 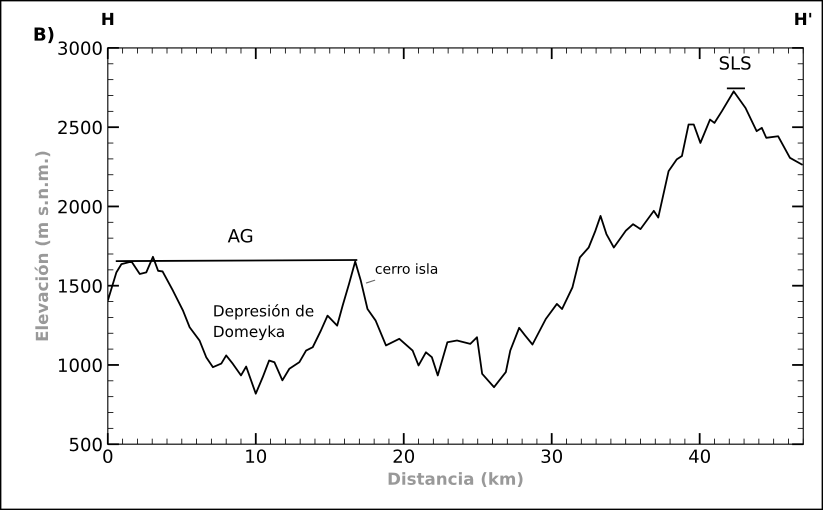 What do you see at coordinates (80, 286) in the screenshot?
I see `y-tick-label: 1500` at bounding box center [80, 286].